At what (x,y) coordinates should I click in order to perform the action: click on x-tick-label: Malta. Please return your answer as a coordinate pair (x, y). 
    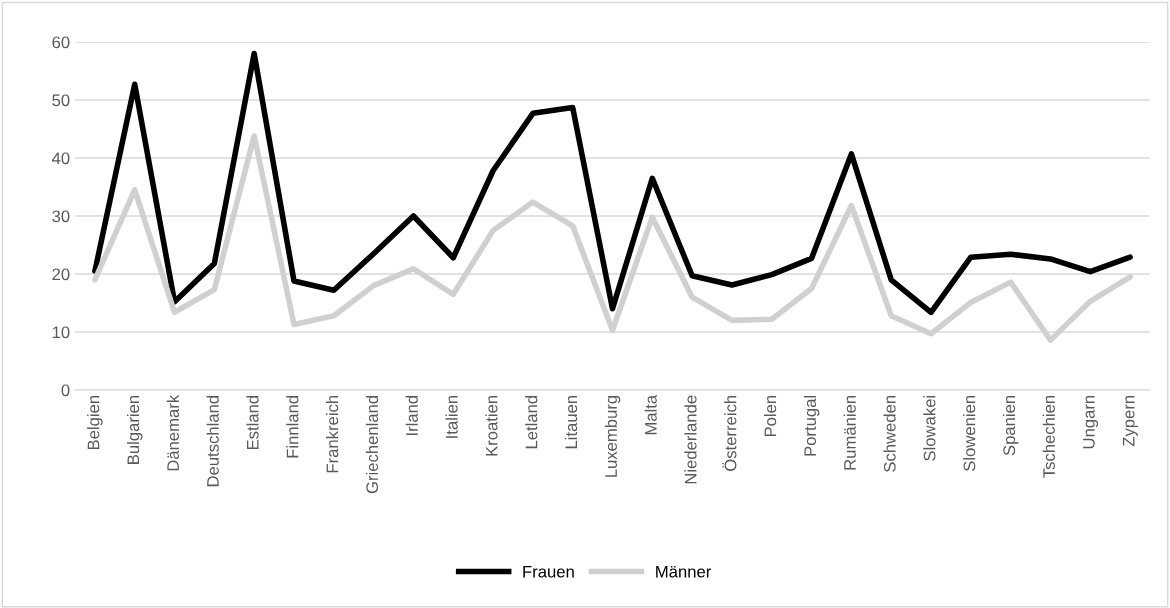
    Looking at the image, I should click on (650, 414).